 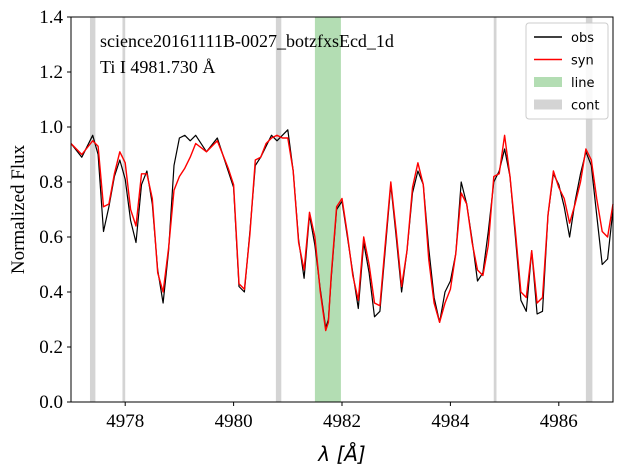 What do you see at coordinates (582, 83) in the screenshot?
I see `legend-label-line: line` at bounding box center [582, 83].